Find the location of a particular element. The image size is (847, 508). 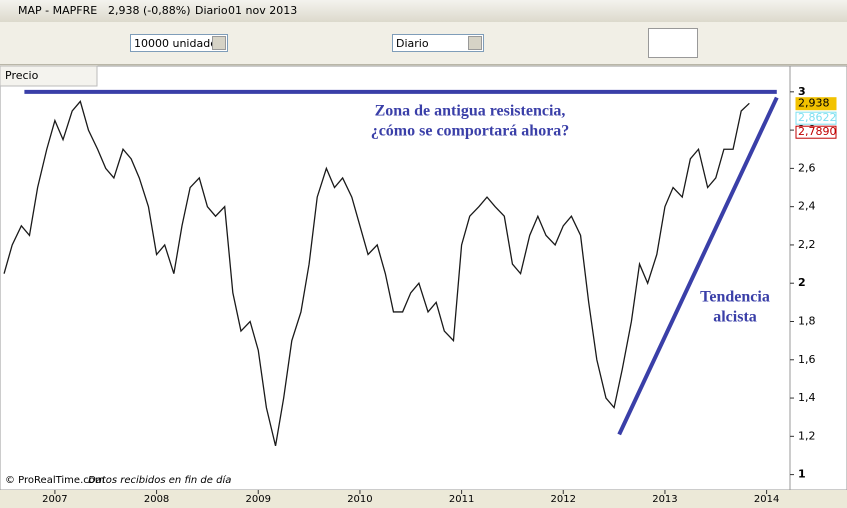

last-value-label: 2,8622 is located at coordinates (817, 117).